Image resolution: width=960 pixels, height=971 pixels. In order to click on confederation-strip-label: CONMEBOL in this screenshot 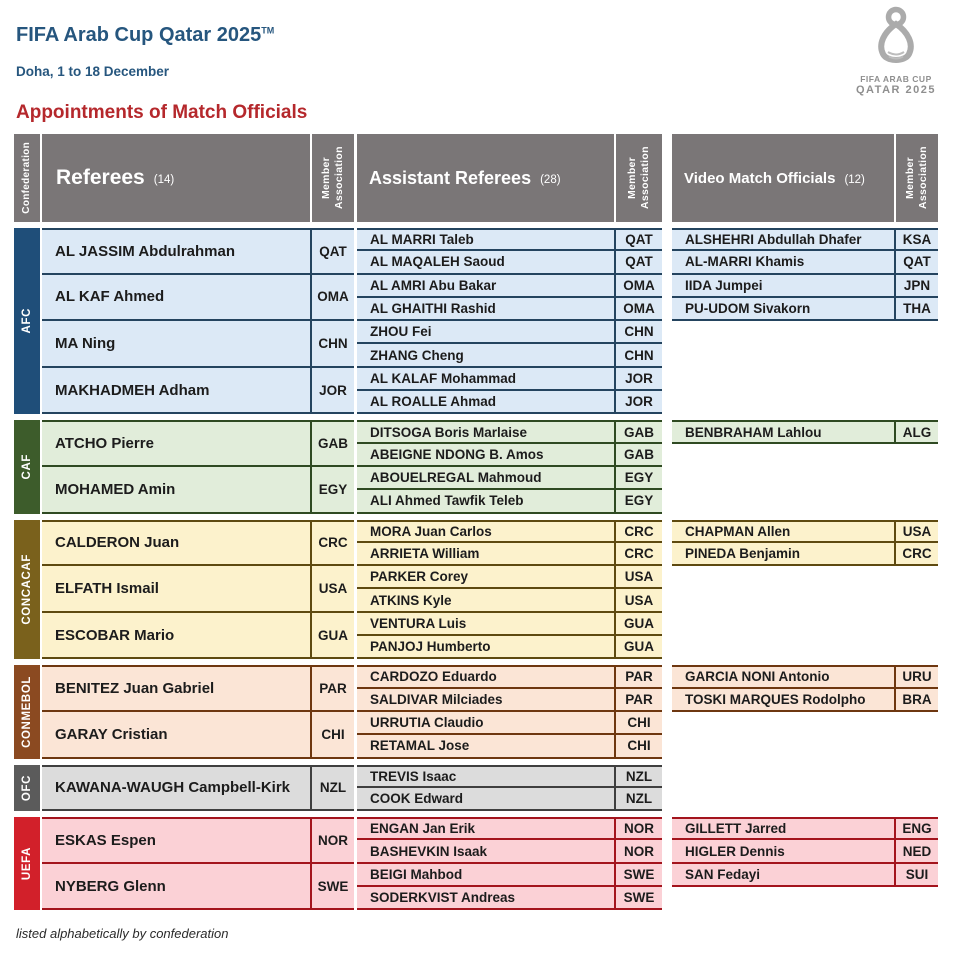, I will do `click(26, 711)`.